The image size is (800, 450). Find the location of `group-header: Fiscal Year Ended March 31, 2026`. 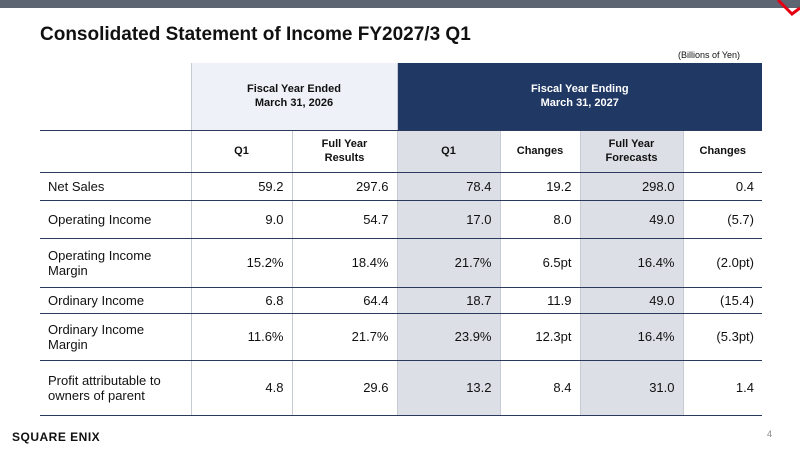

group-header: Fiscal Year Ended March 31, 2026 is located at coordinates (293, 97).